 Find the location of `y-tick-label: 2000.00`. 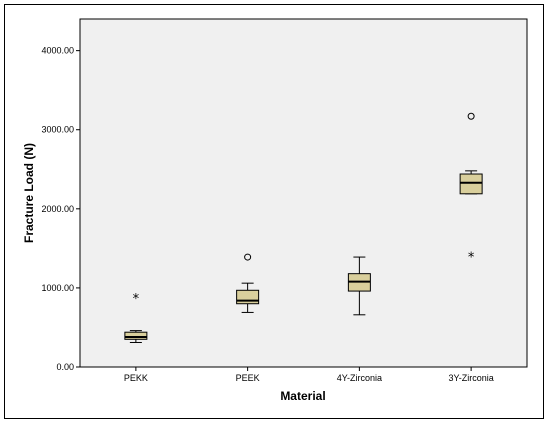

y-tick-label: 2000.00 is located at coordinates (57, 209).